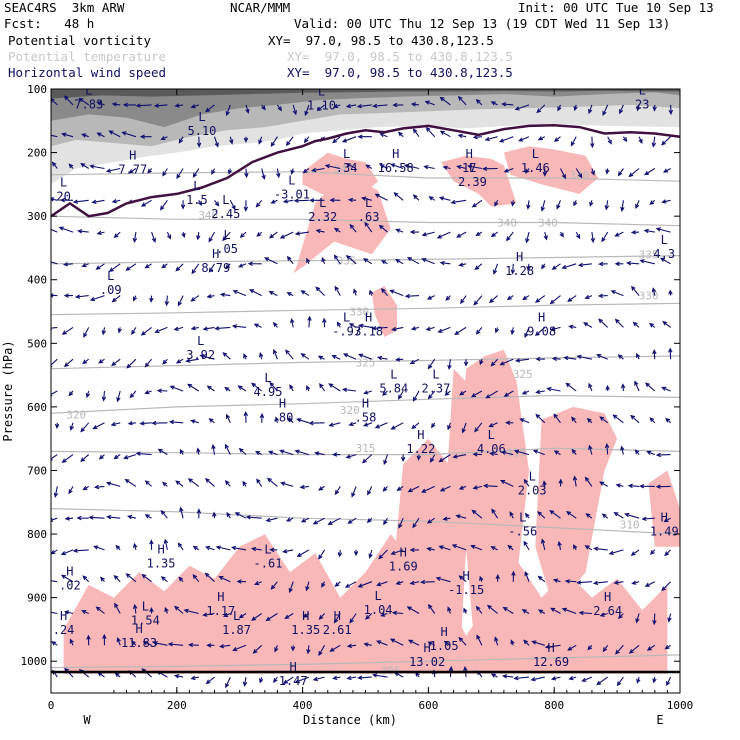 The width and height of the screenshot is (740, 740). What do you see at coordinates (88, 104) in the screenshot?
I see `extremum-value: 7.83` at bounding box center [88, 104].